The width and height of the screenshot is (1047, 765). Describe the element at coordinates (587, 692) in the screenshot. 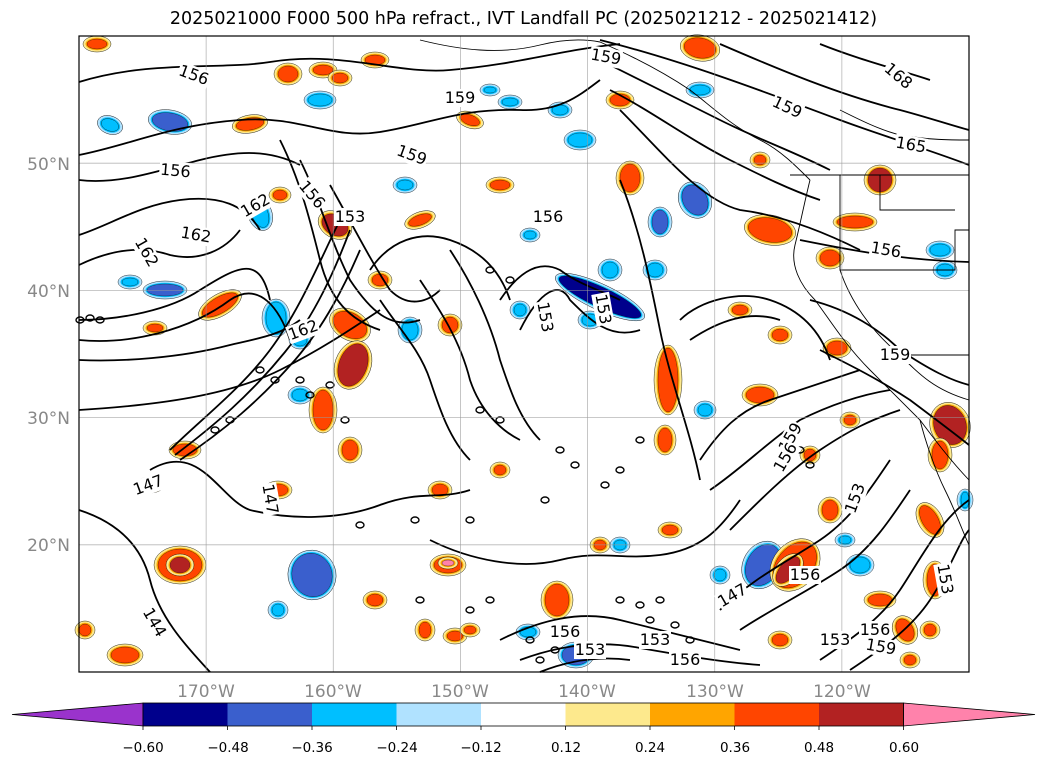

I see `lon-tick-label: 140°W` at that location.